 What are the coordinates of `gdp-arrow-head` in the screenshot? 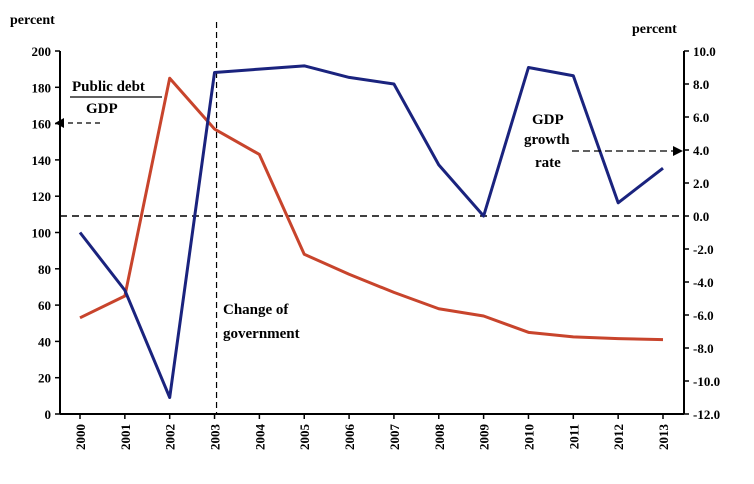 It's located at (678, 151).